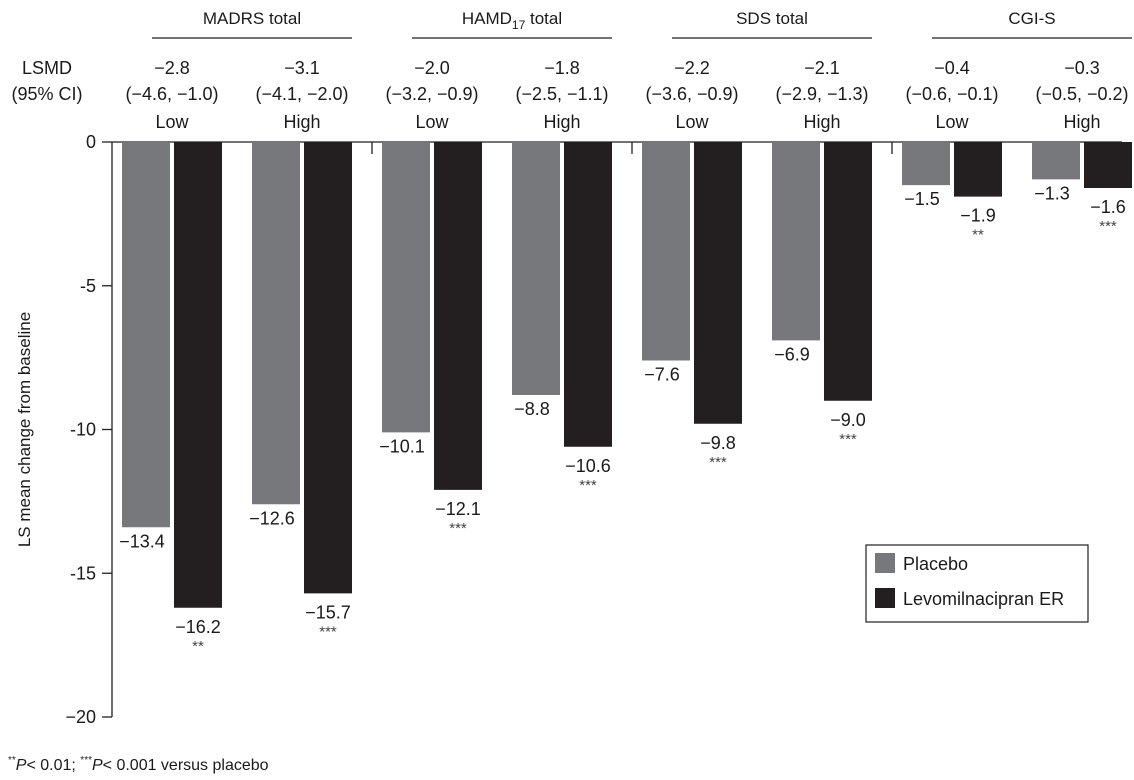 This screenshot has height=780, width=1134. I want to click on lsmd-value: −2.1, so click(822, 68).